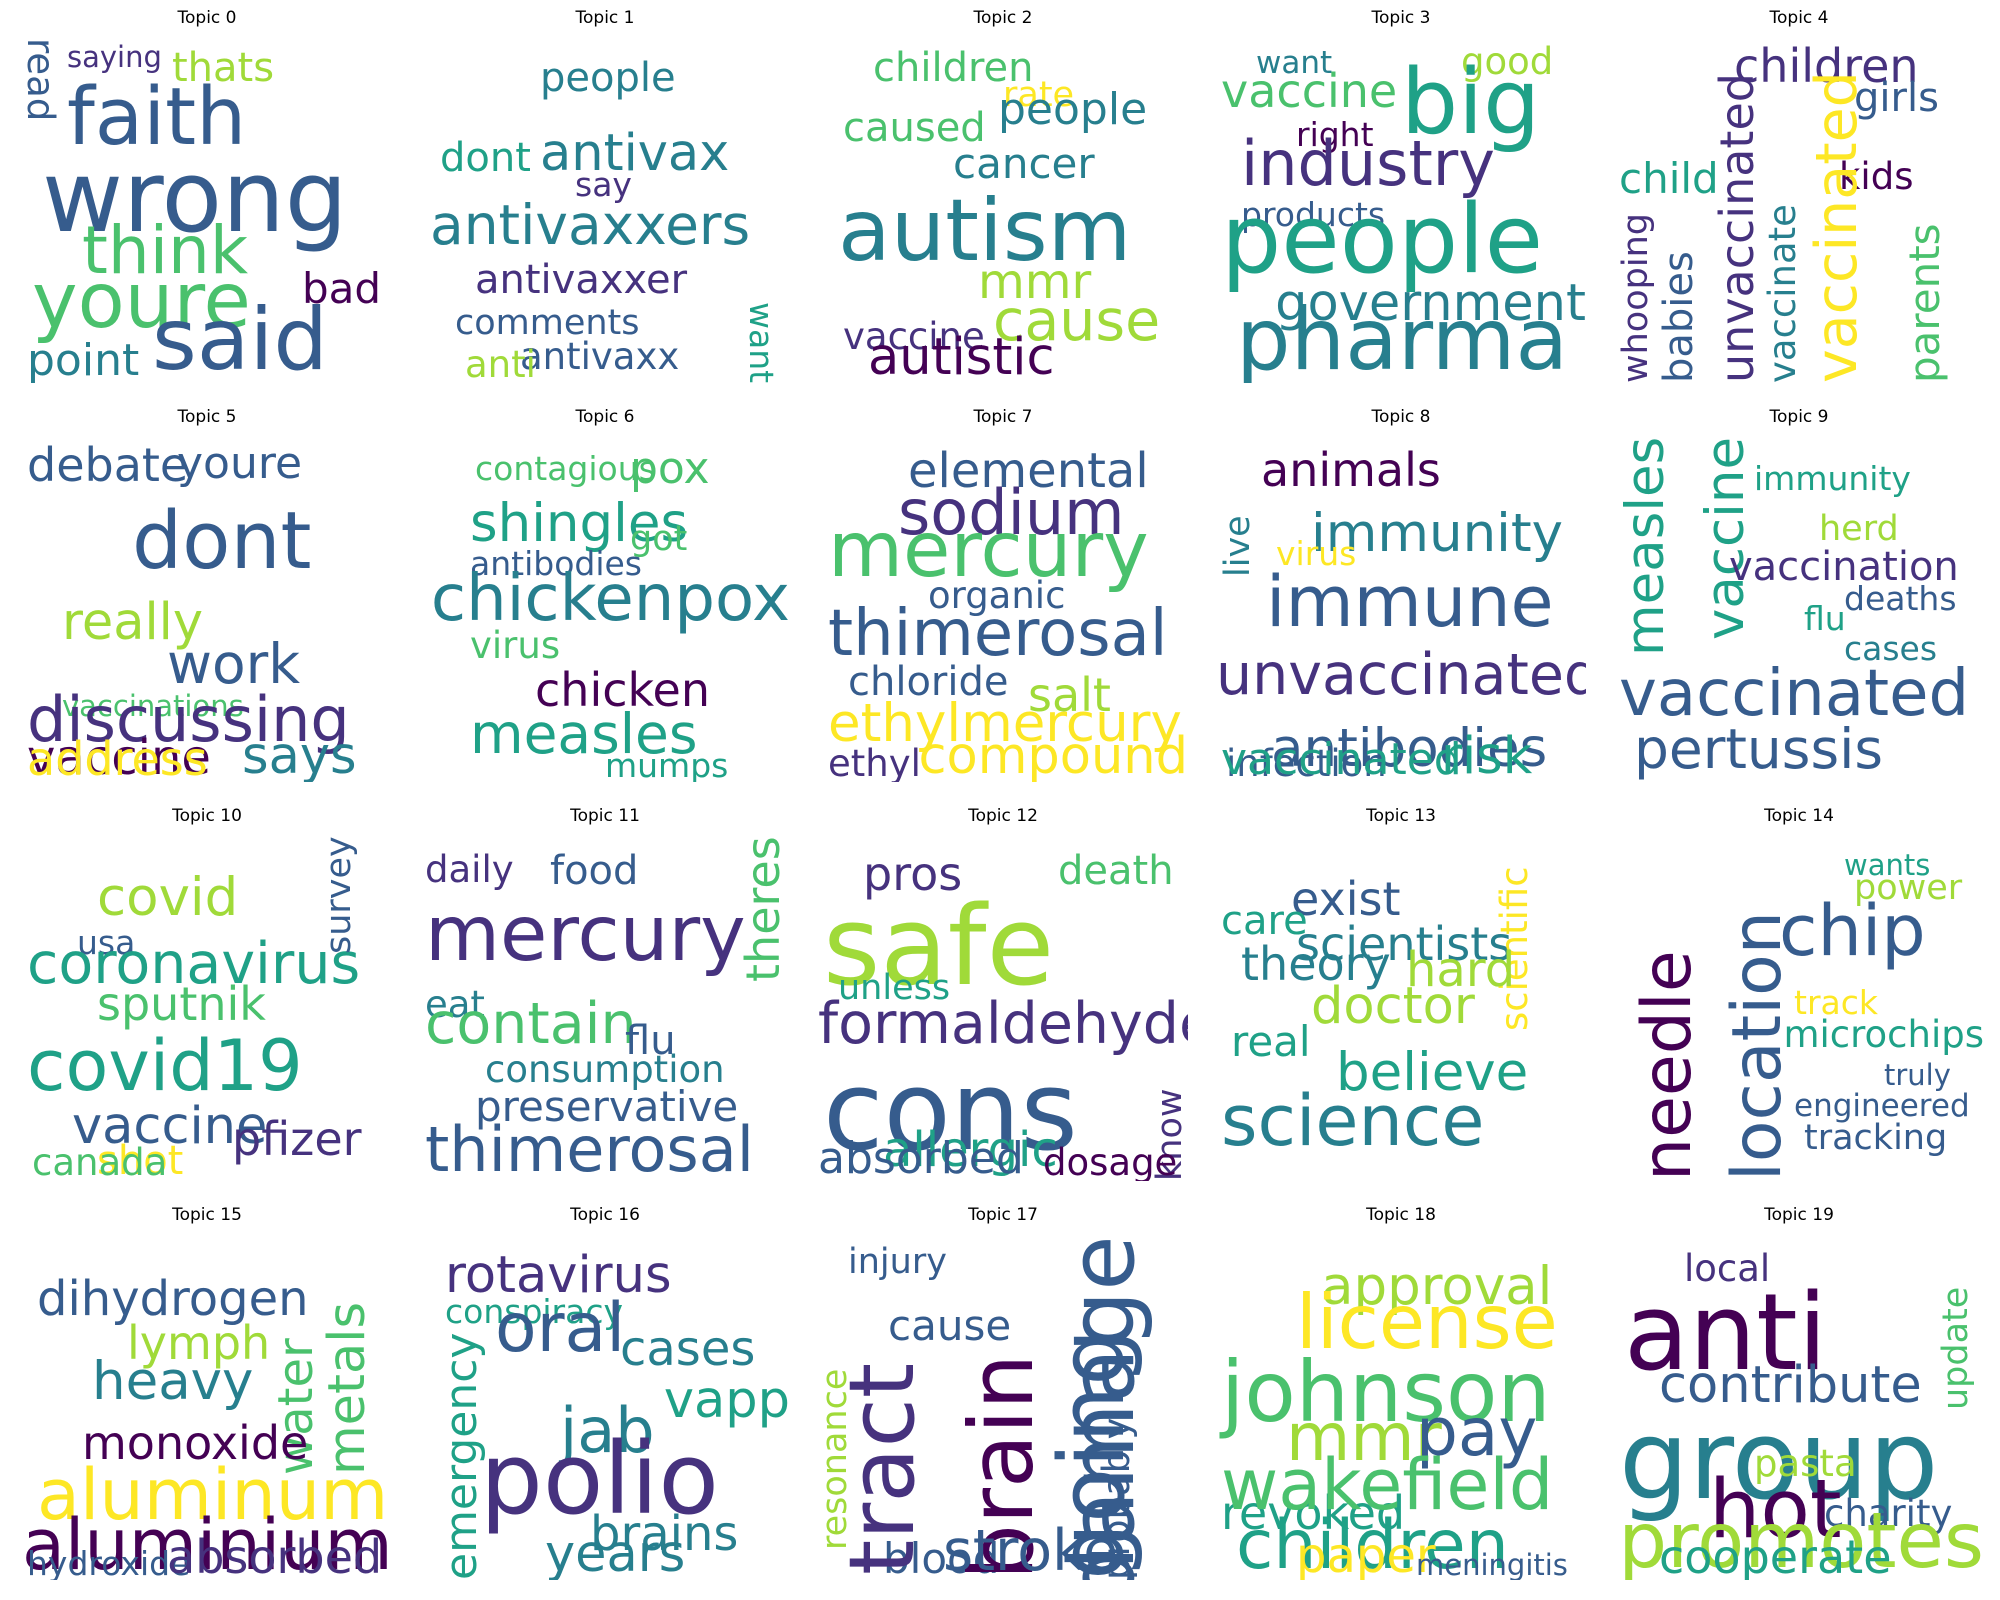 Image resolution: width=2000 pixels, height=1600 pixels. What do you see at coordinates (1368, 163) in the screenshot?
I see `cloud-word: industry` at bounding box center [1368, 163].